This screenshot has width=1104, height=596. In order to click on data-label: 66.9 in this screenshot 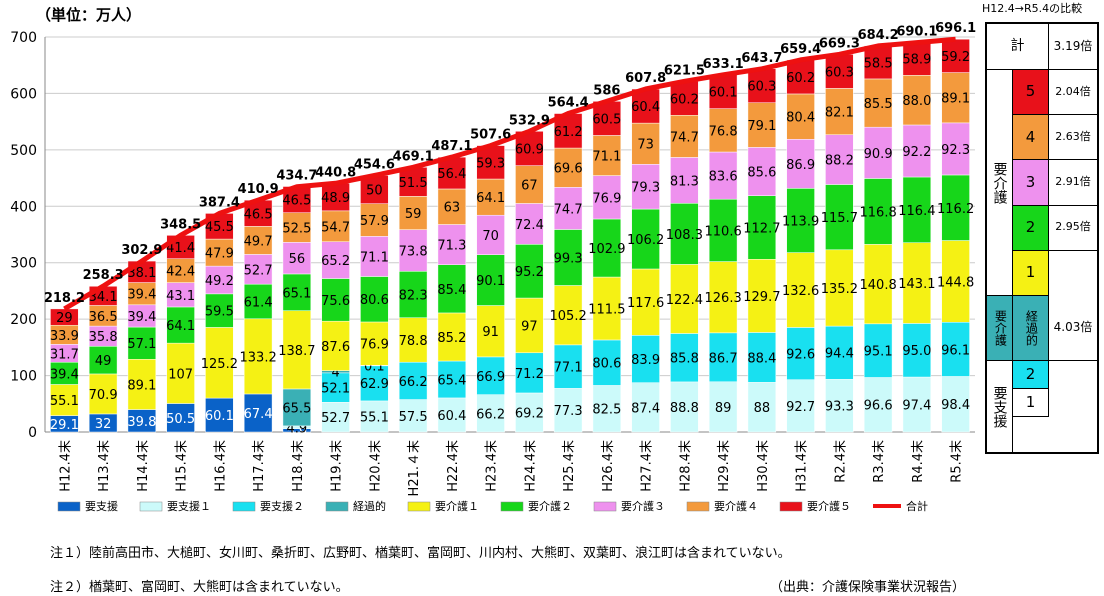, I will do `click(490, 377)`.